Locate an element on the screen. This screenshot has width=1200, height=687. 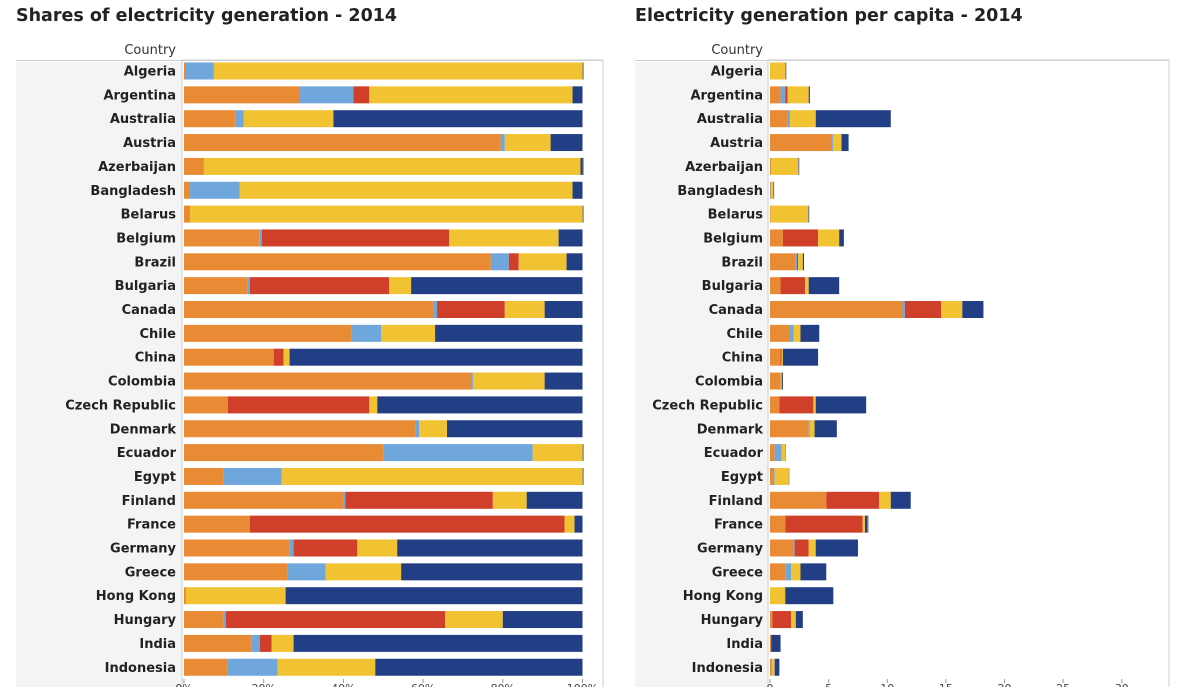
shares-bar-france-oil is located at coordinates (569, 524).